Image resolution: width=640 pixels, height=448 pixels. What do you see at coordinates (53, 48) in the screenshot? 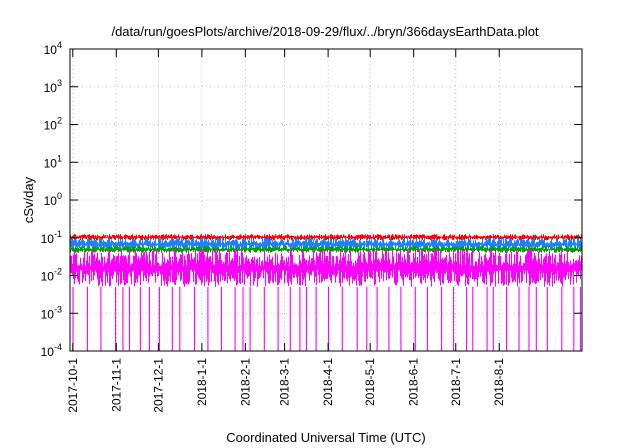
I see `y-tick-label: 10⁴` at bounding box center [53, 48].